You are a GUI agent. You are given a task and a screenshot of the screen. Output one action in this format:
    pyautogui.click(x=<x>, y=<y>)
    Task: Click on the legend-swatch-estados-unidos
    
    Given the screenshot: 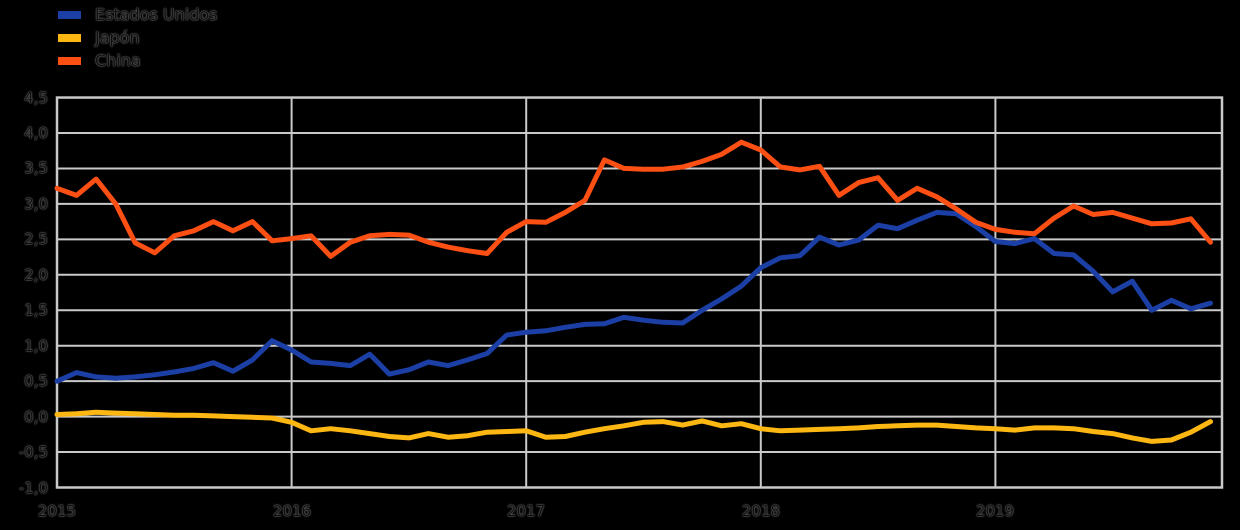 What is the action you would take?
    pyautogui.click(x=69, y=14)
    